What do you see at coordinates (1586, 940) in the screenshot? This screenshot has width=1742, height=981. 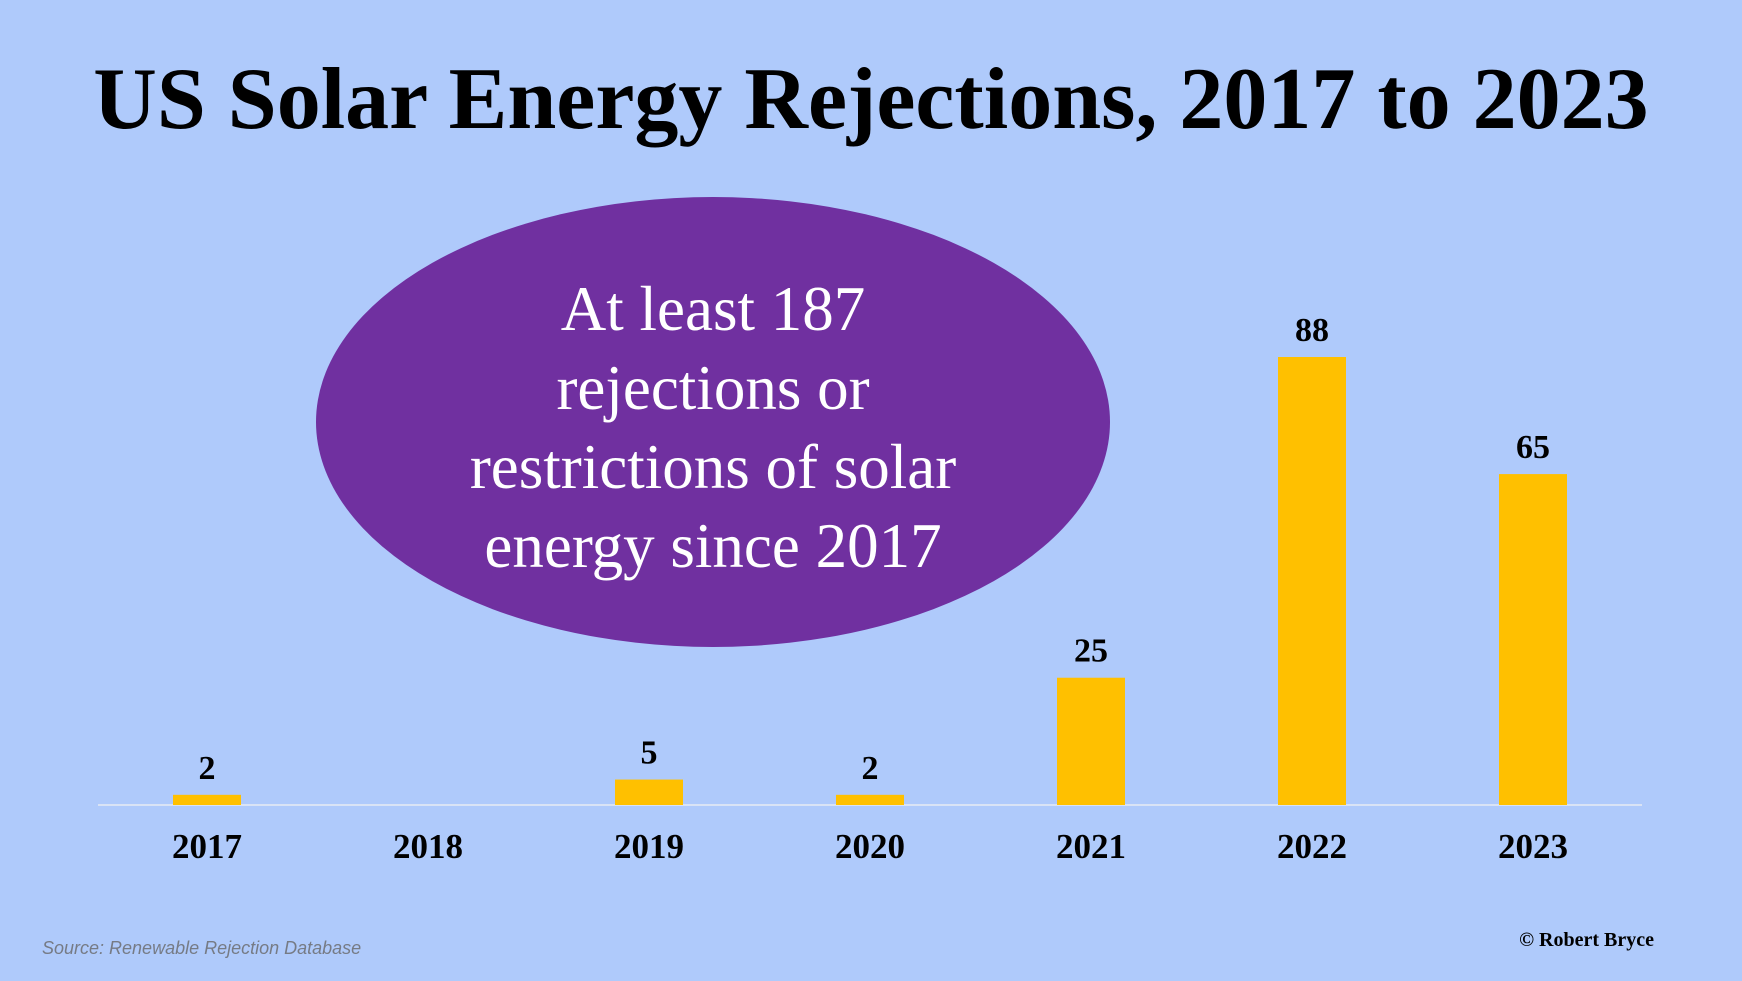 I see `copyright-credit: © Robert Bryce` at bounding box center [1586, 940].